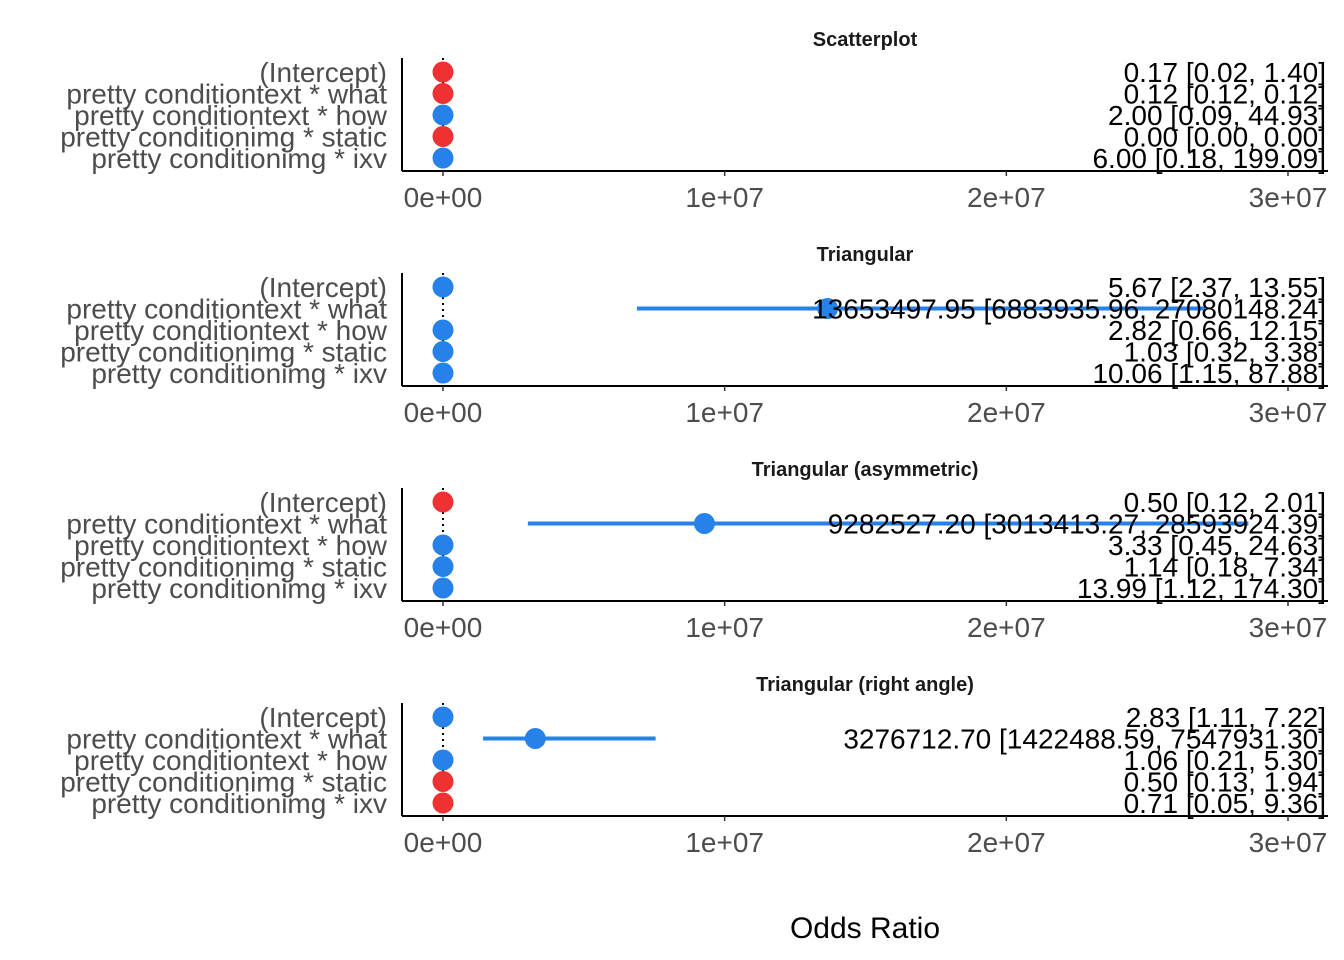 This screenshot has height=960, width=1344. I want to click on panel-title: Triangular (asymmetric), so click(865, 470).